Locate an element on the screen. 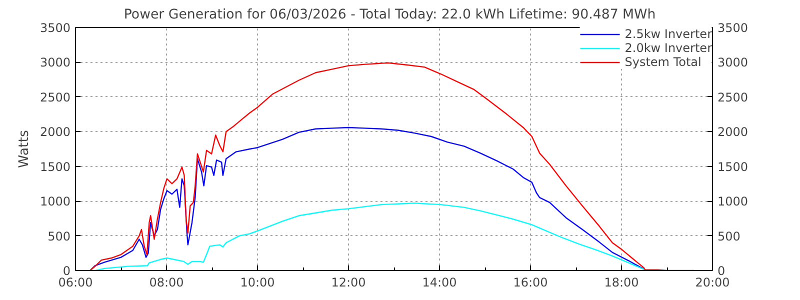  y2-tick-label: 3500 is located at coordinates (733, 28).